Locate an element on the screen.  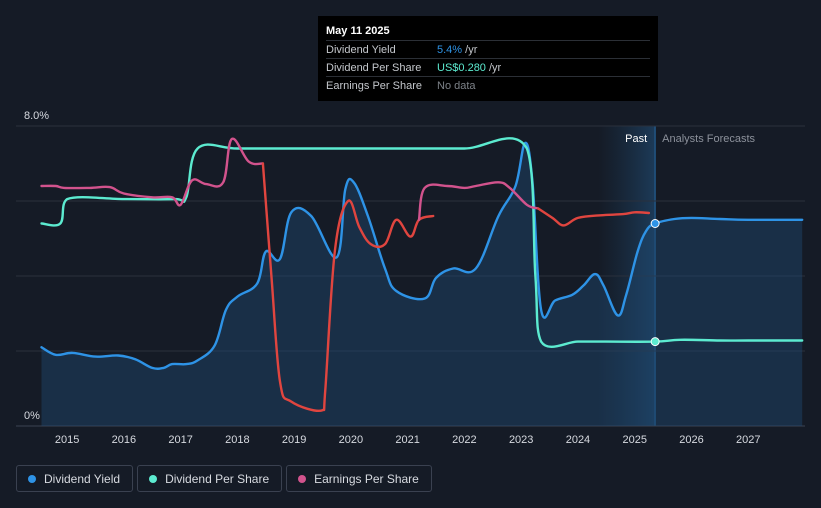
tooltip-row-dividend-yield: Dividend Yield 5.4% /yr is located at coordinates (488, 49).